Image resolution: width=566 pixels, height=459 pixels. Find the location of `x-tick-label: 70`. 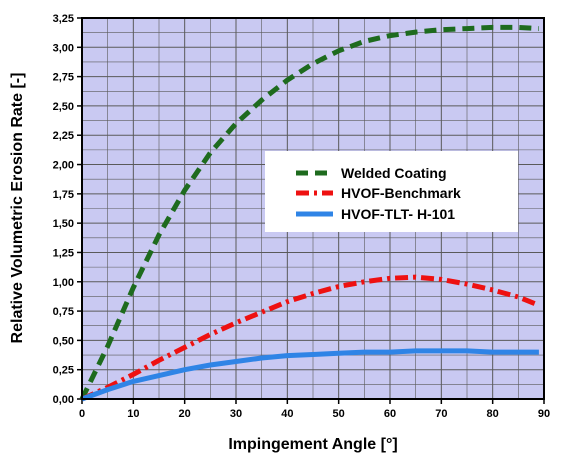

x-tick-label: 70 is located at coordinates (441, 414).